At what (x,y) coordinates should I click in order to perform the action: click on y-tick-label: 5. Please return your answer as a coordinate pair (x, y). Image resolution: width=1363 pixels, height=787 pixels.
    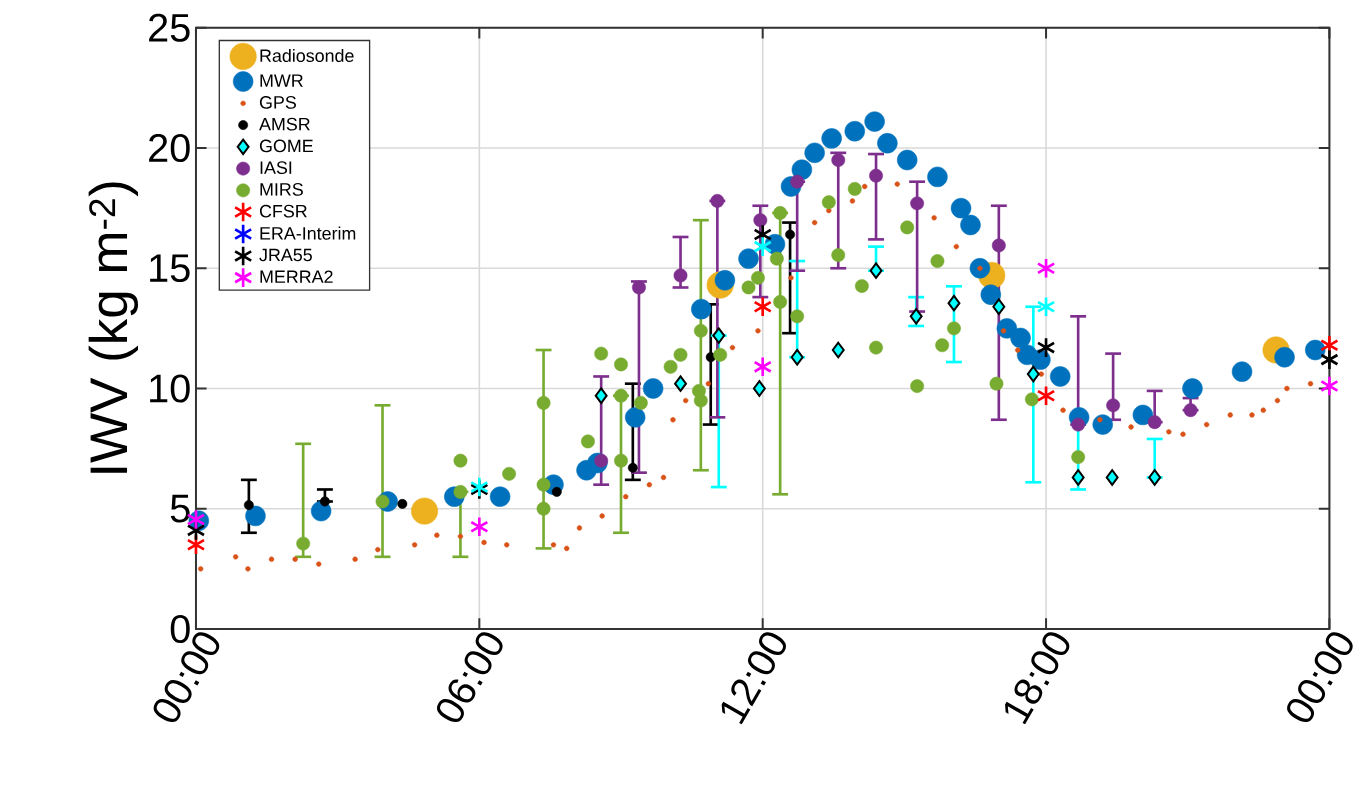
    Looking at the image, I should click on (180, 509).